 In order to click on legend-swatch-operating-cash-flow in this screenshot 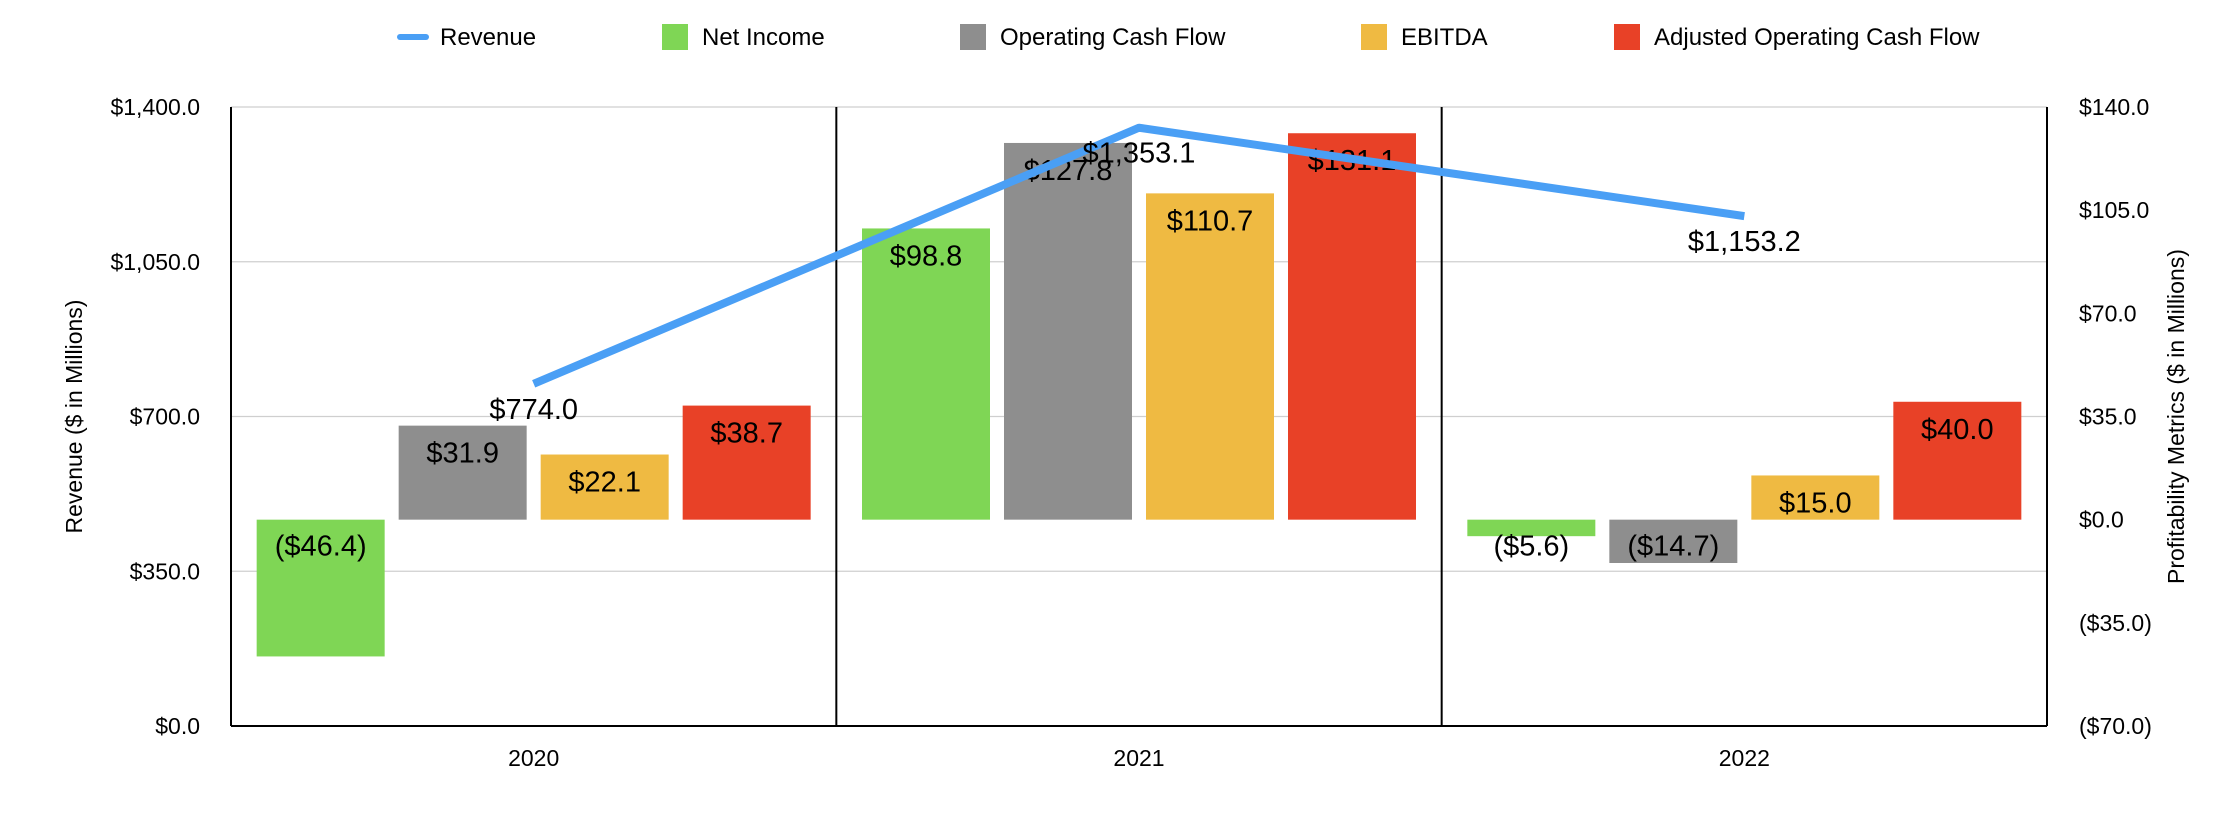, I will do `click(973, 37)`.